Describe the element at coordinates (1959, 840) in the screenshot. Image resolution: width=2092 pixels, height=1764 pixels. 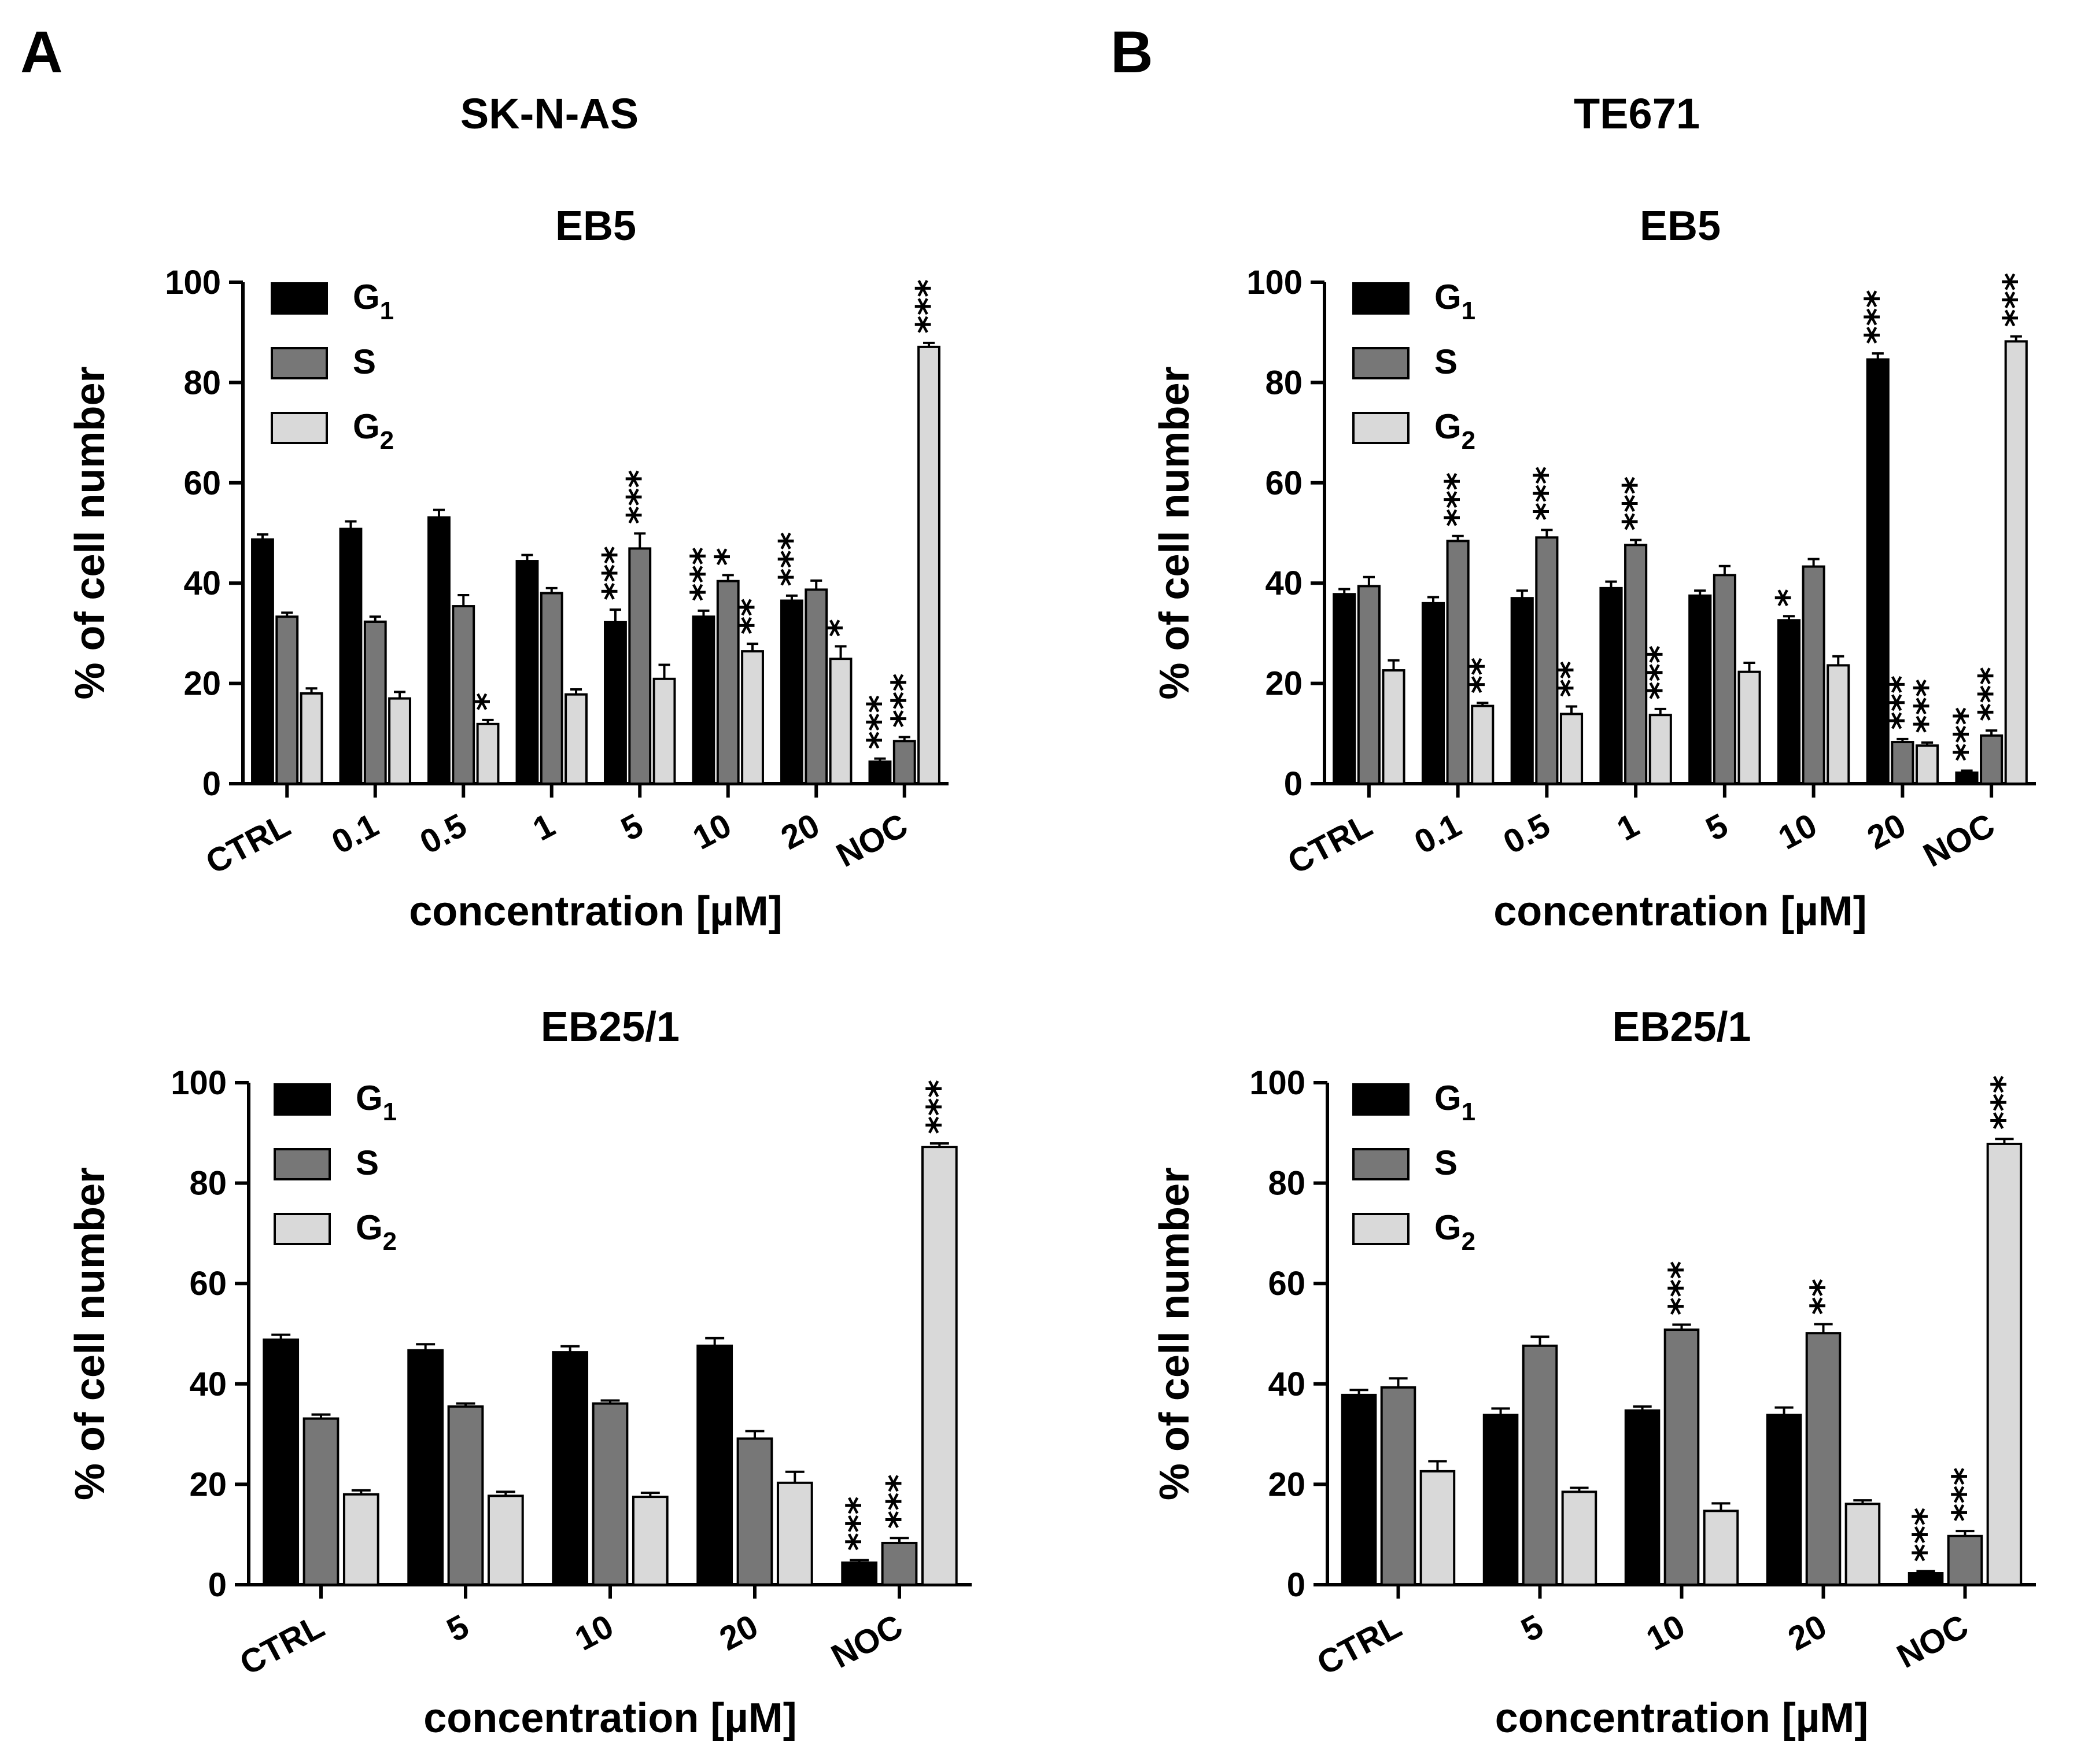
I see `x-tick-label: NOC` at that location.